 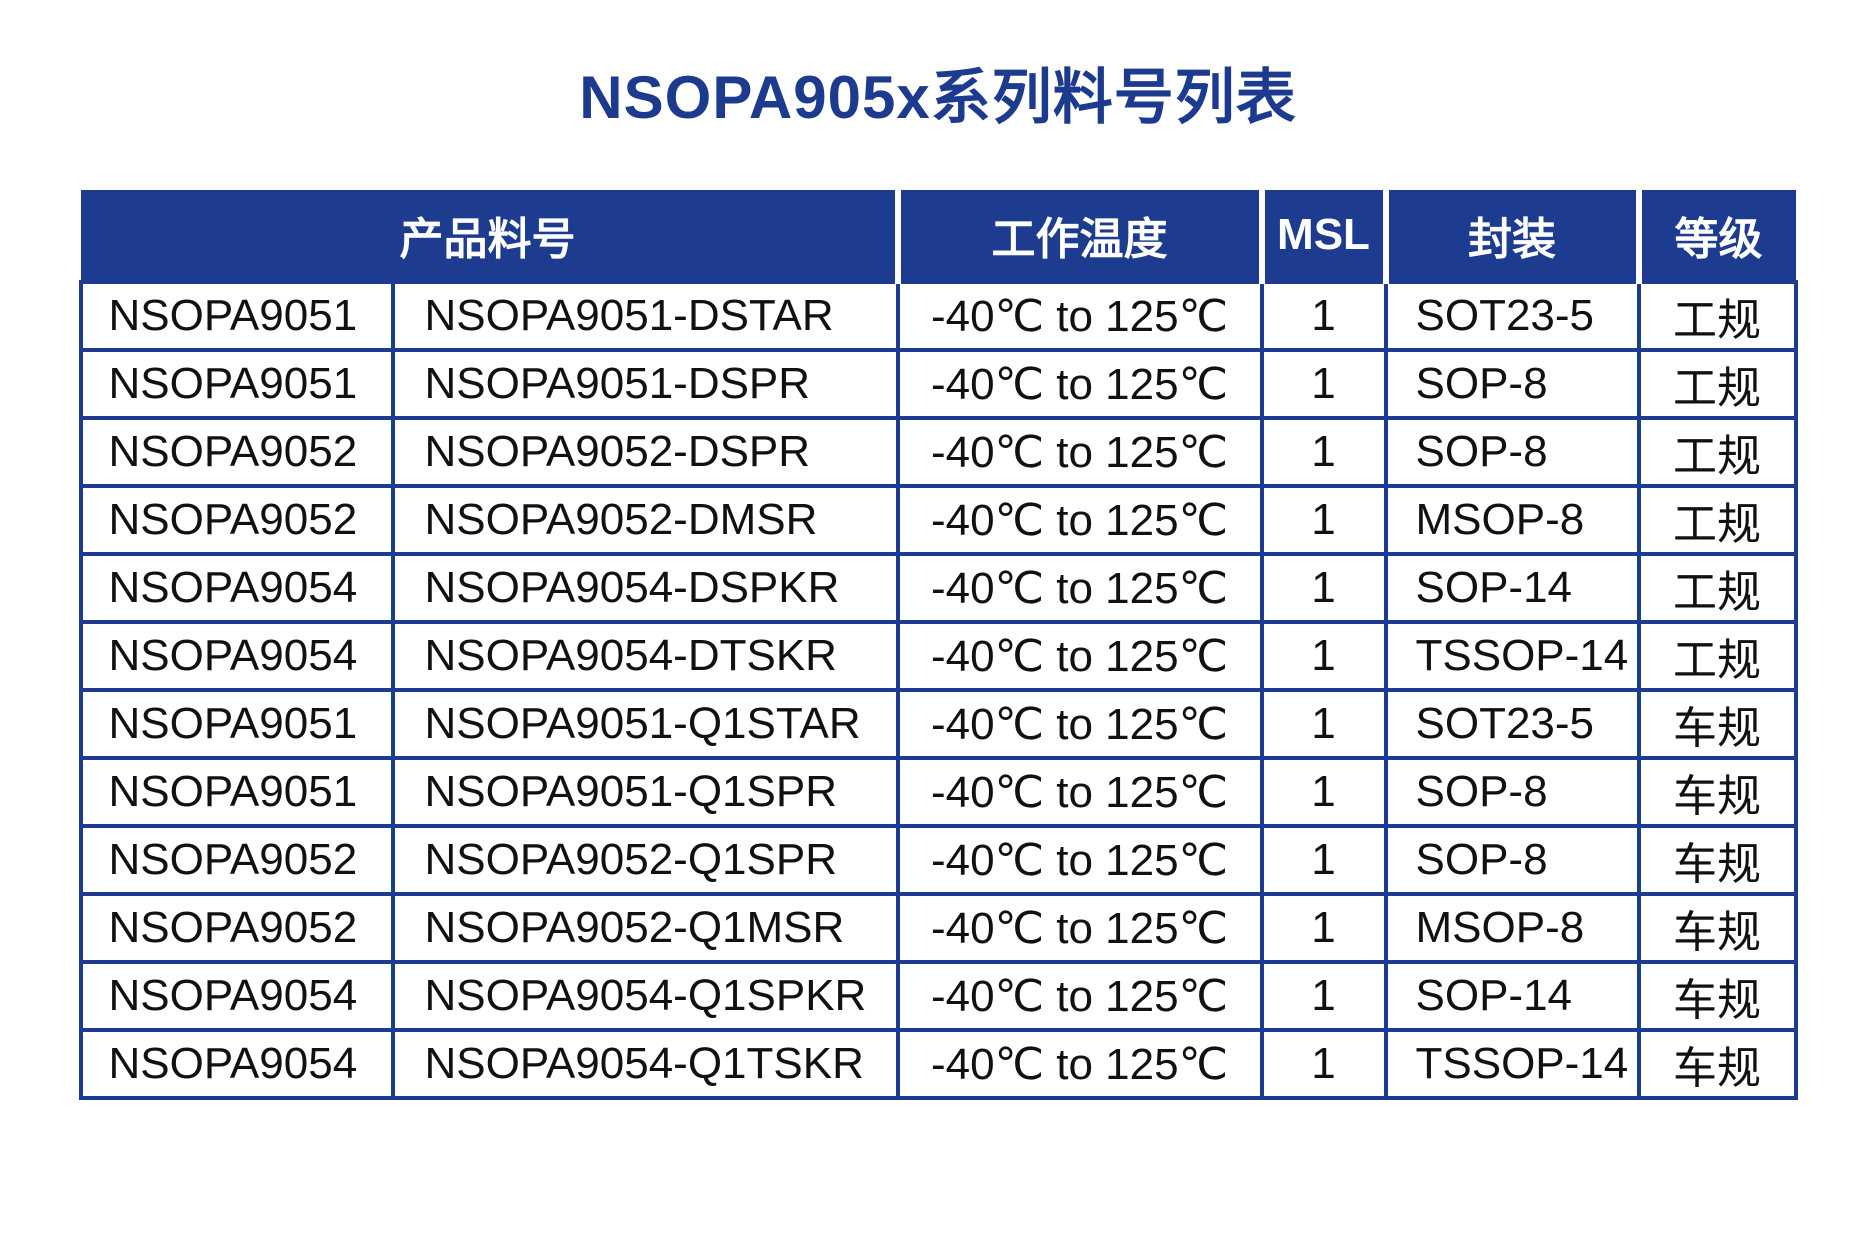 What do you see at coordinates (645, 316) in the screenshot?
I see `cell-part-number: NSOPA9051-DSTAR` at bounding box center [645, 316].